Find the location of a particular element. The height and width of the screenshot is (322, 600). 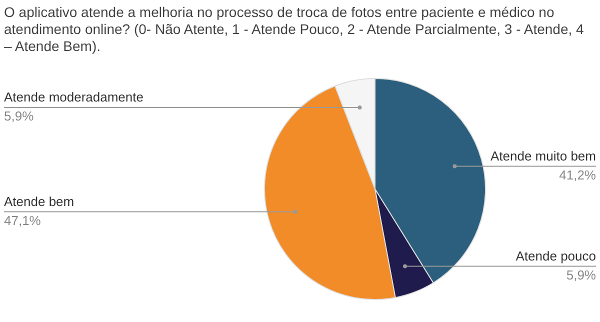

slice-label: Atende moderadamente is located at coordinates (74, 97).